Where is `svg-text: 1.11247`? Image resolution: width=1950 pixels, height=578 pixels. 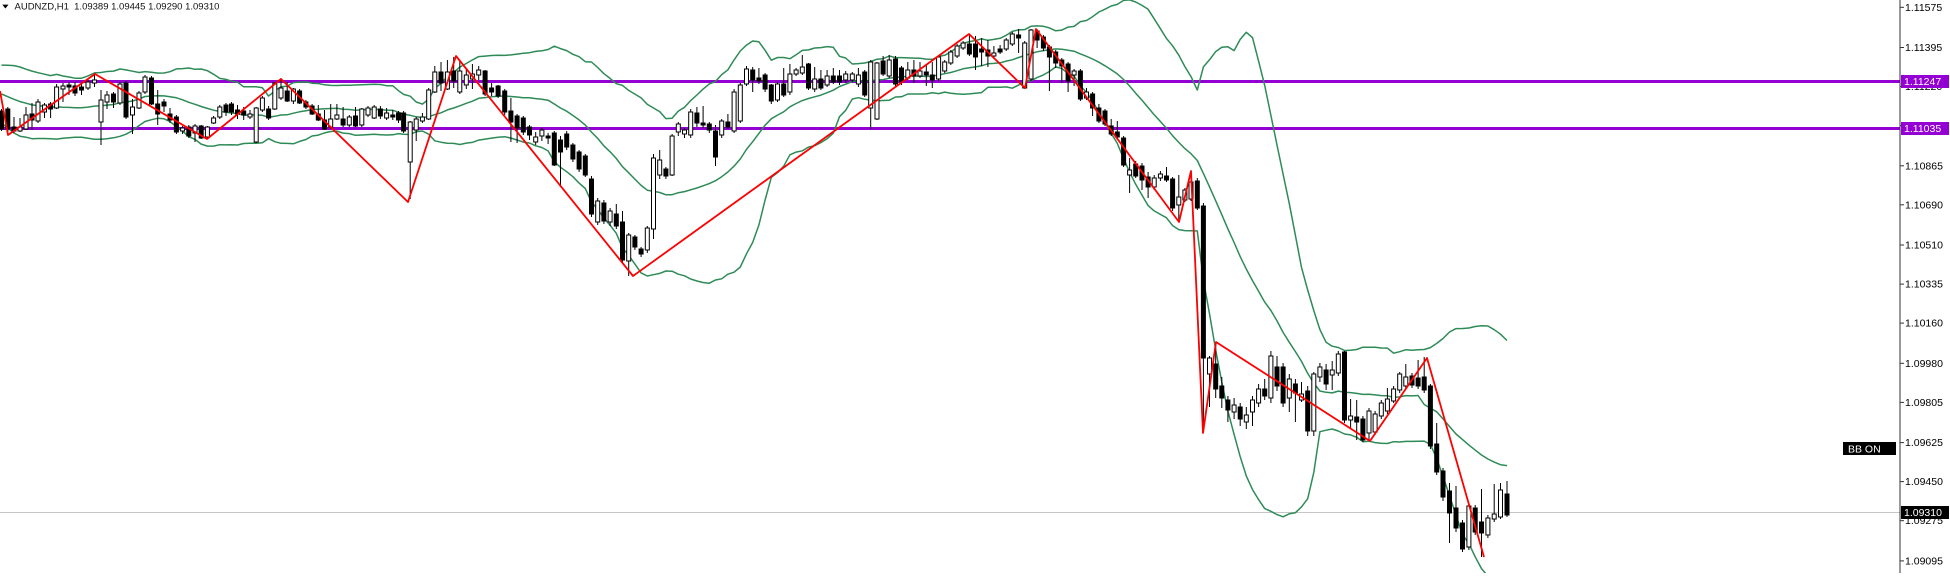 svg-text: 1.11247 is located at coordinates (1922, 82).